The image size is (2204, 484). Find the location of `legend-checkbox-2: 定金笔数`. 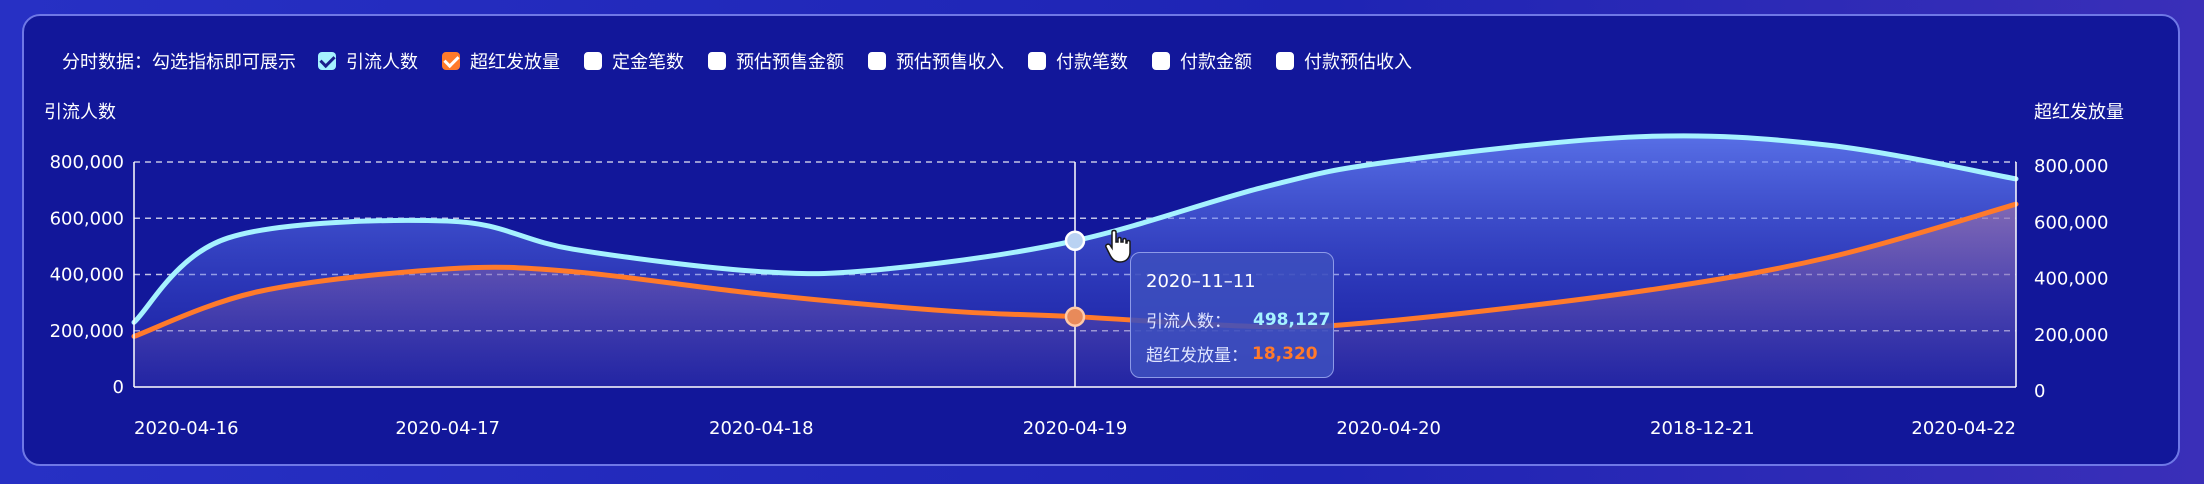

legend-checkbox-2: 定金笔数 is located at coordinates (634, 61).